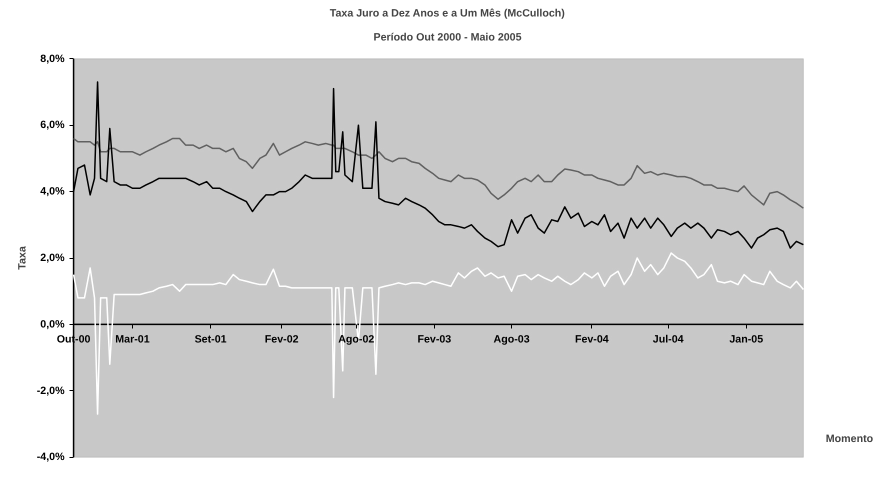 This screenshot has width=894, height=494. I want to click on x-tick-label: Fev-03, so click(434, 339).